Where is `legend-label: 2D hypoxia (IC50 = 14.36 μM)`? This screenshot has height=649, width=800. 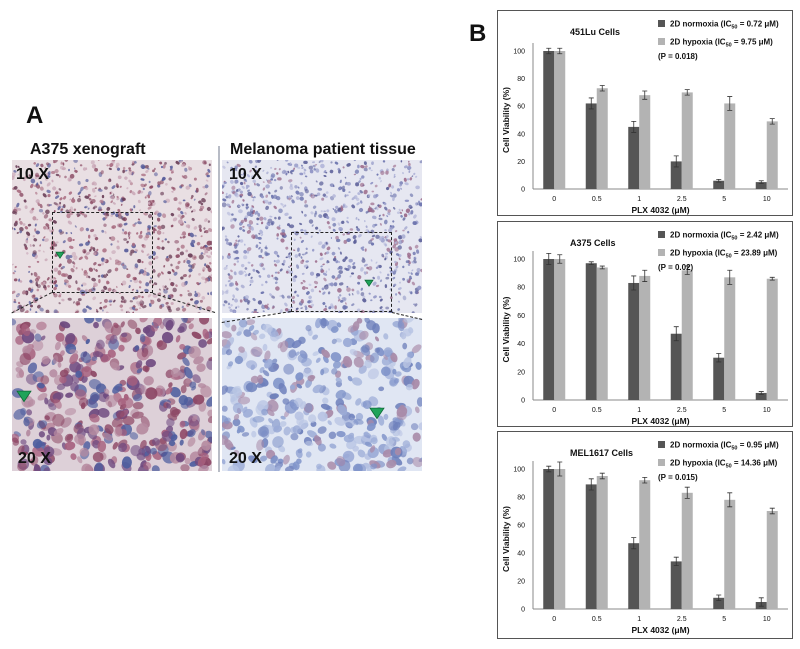
legend-label: 2D hypoxia (IC50 = 14.36 μM) is located at coordinates (724, 464).